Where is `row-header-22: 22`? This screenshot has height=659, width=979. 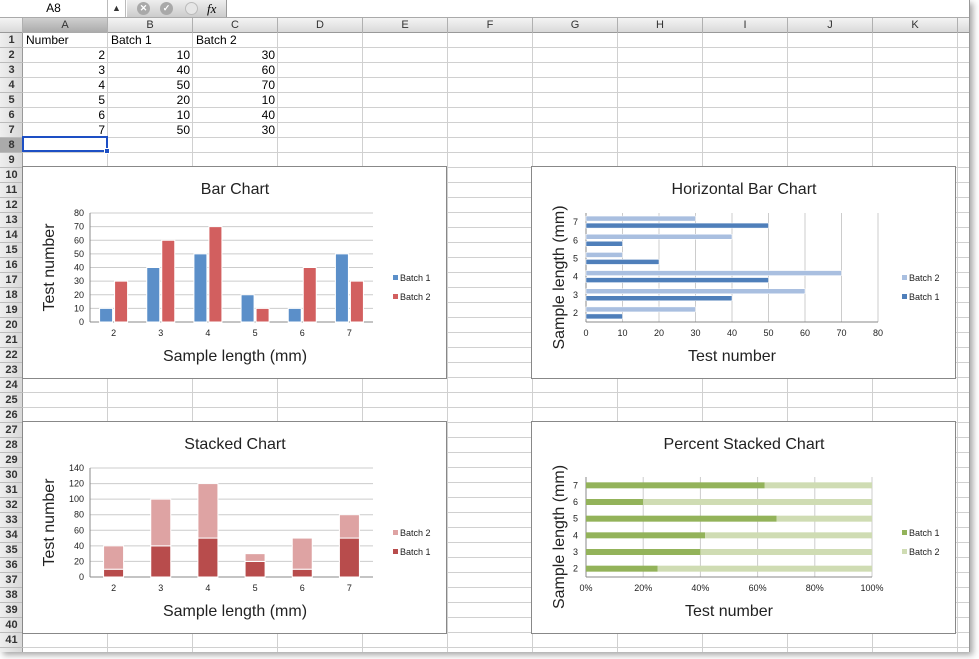
row-header-22: 22 is located at coordinates (11, 355).